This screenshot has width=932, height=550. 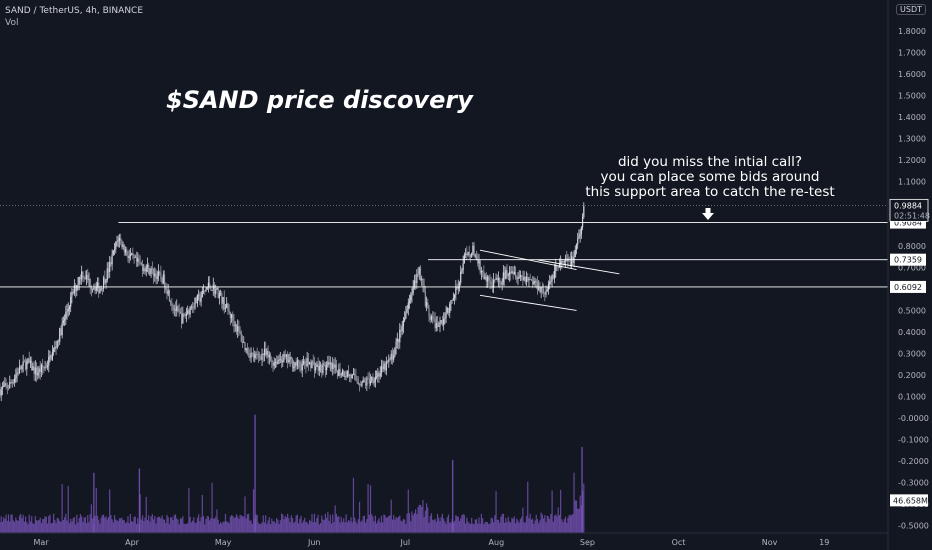 I want to click on price-tick-label: 0.8000, so click(x=912, y=246).